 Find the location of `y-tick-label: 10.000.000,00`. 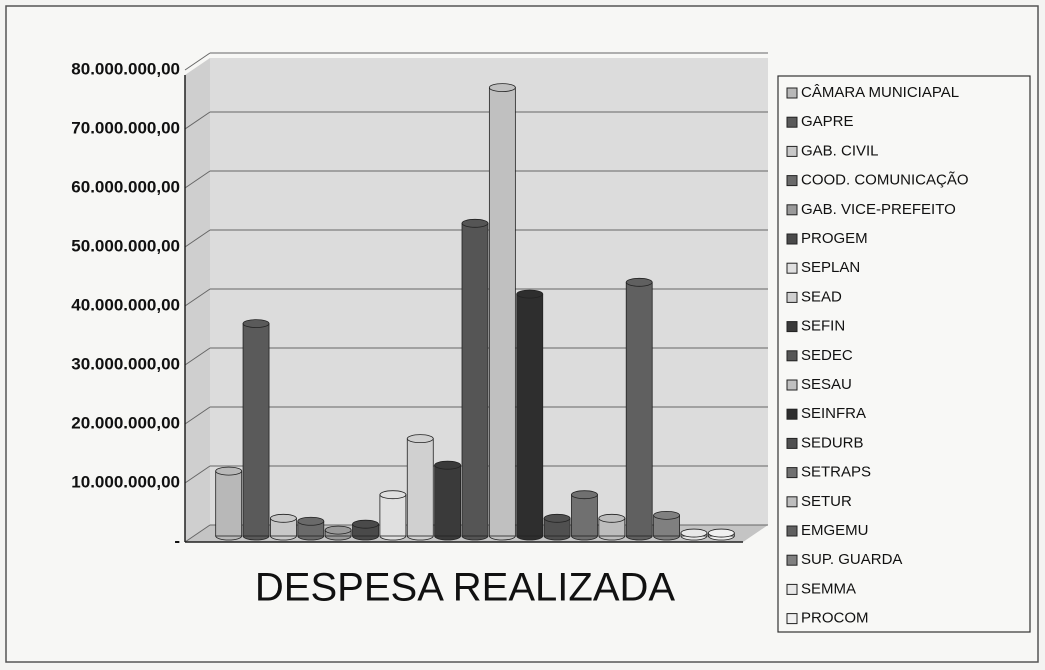

y-tick-label: 10.000.000,00 is located at coordinates (125, 481).